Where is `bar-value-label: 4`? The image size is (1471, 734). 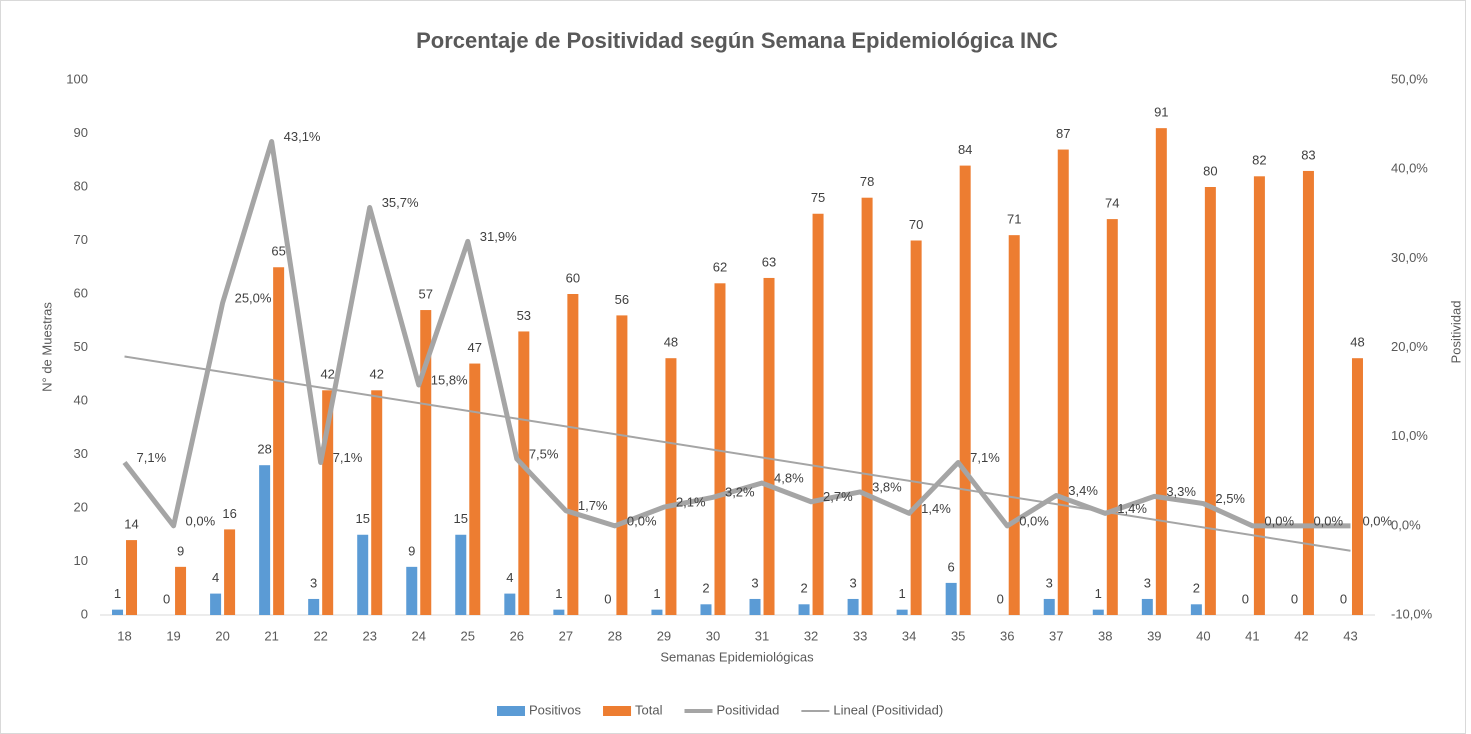 bar-value-label: 4 is located at coordinates (509, 577).